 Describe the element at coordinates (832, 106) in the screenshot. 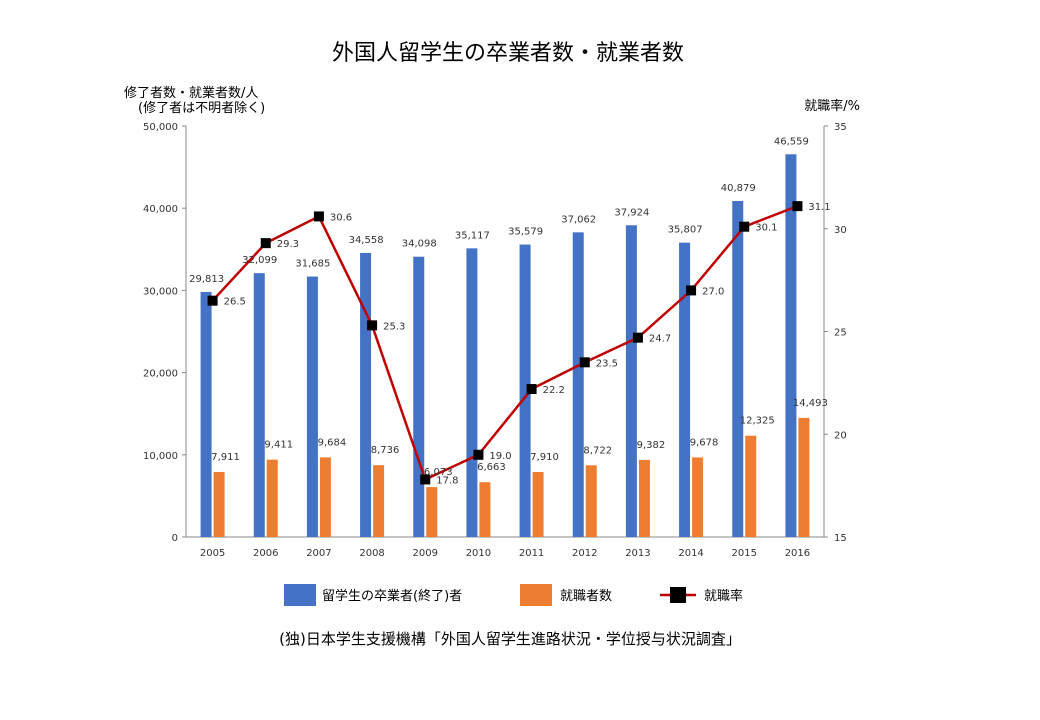

I see `right-axis-title: 就職率/%` at that location.